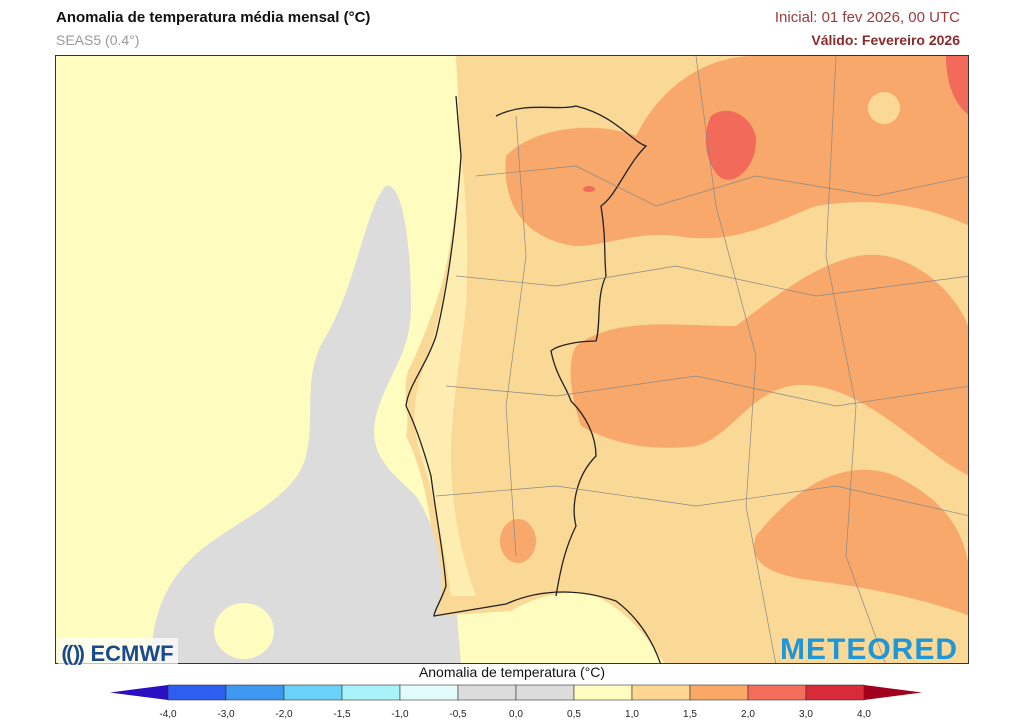 This screenshot has height=720, width=1024. Describe the element at coordinates (632, 714) in the screenshot. I see `colorbar-tick-label: 1,0` at that location.